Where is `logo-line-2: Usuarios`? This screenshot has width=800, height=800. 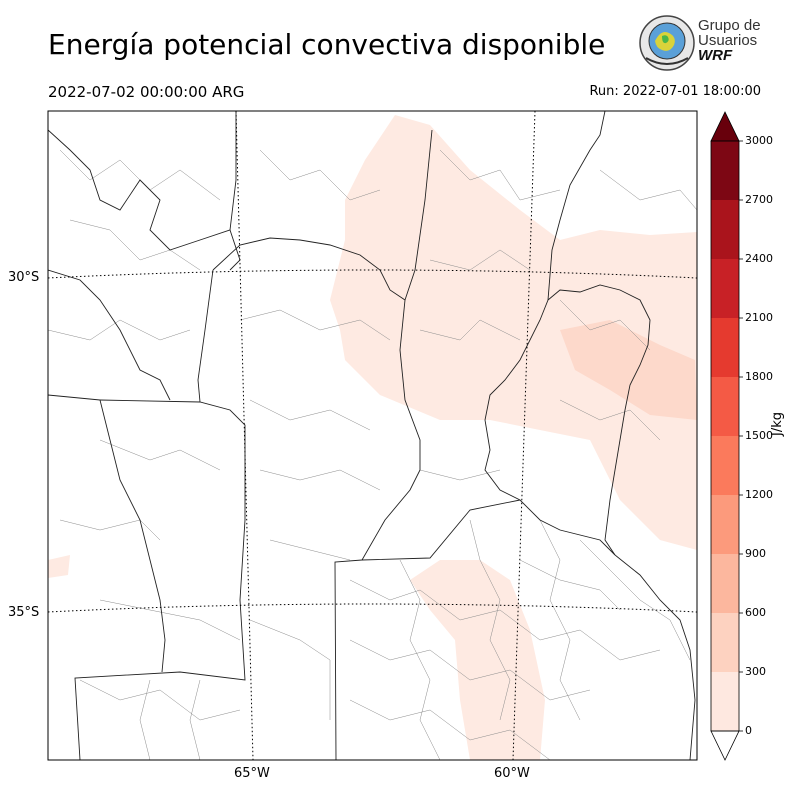 logo-line-2: Usuarios is located at coordinates (728, 40).